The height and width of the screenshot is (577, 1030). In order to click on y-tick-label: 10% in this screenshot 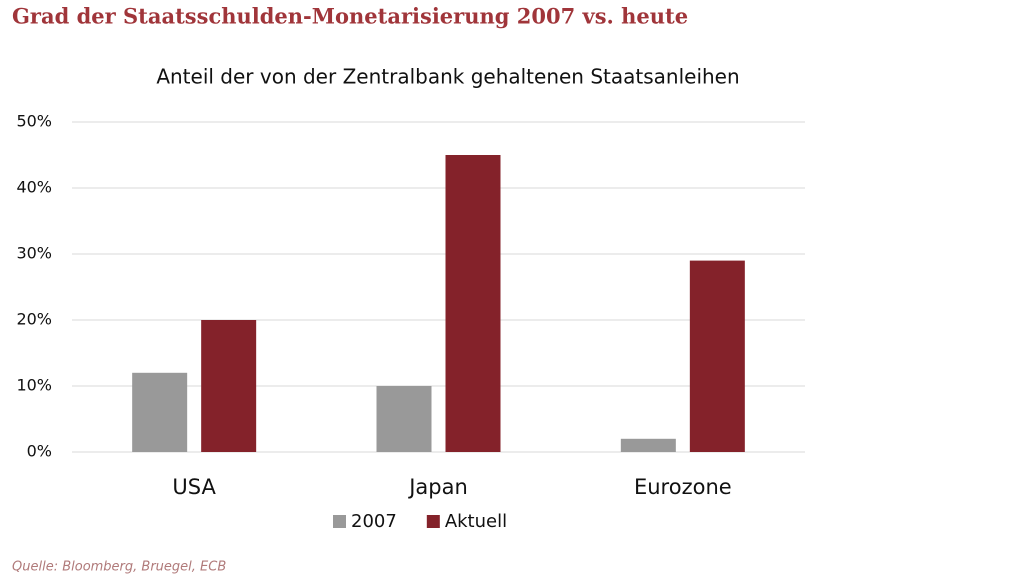, I will do `click(34, 385)`.